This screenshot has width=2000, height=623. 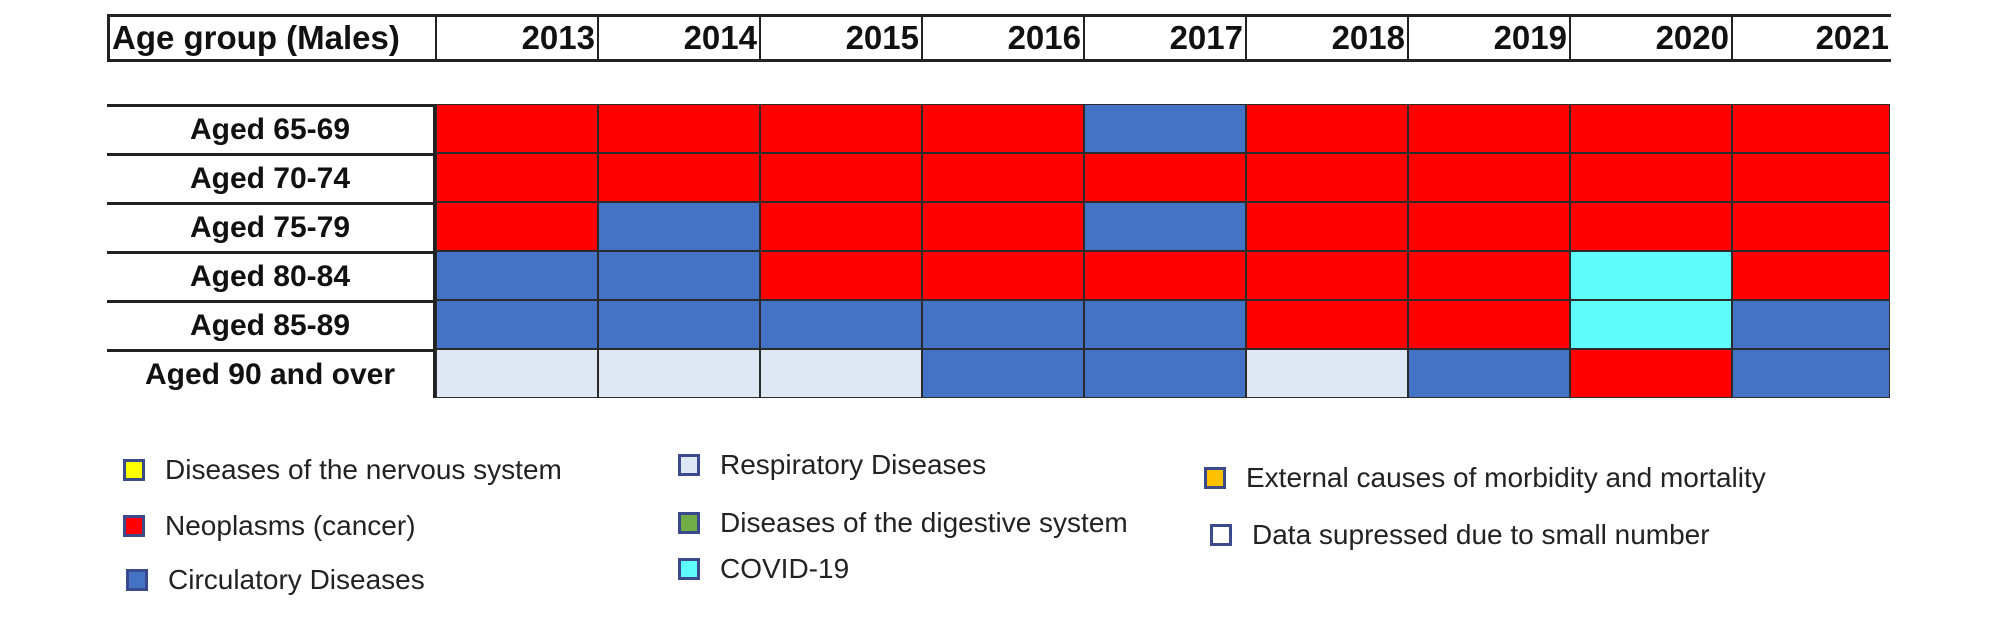 What do you see at coordinates (518, 38) in the screenshot?
I see `year-header-2013: 2013` at bounding box center [518, 38].